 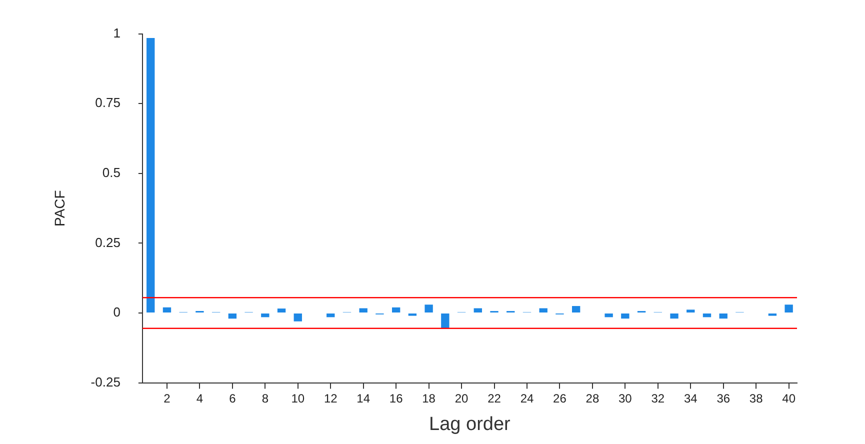 I want to click on y-axis-title: PACF, so click(x=59, y=208).